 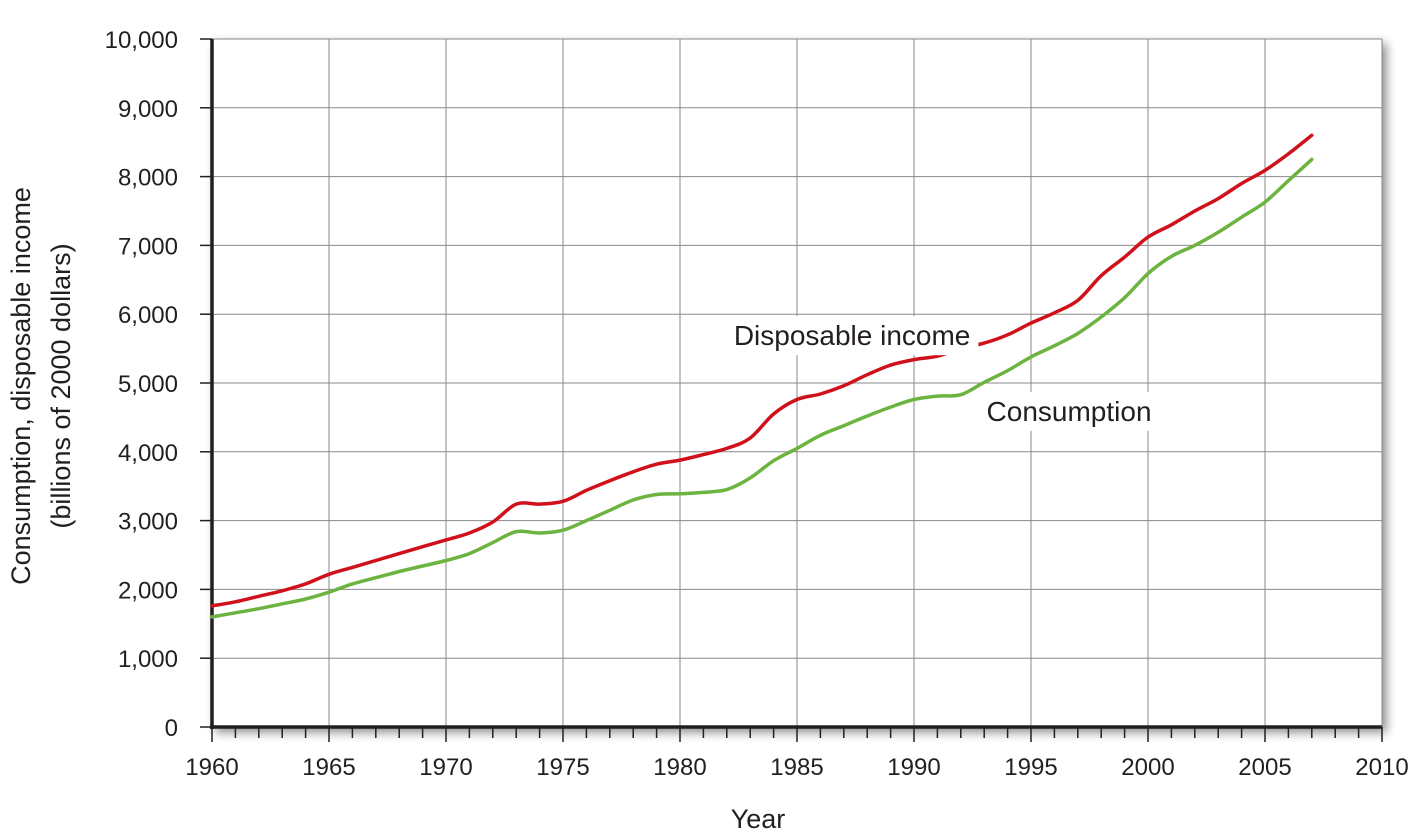 I want to click on y-axis-title-line1: Consumption, disposable income, so click(x=21, y=386).